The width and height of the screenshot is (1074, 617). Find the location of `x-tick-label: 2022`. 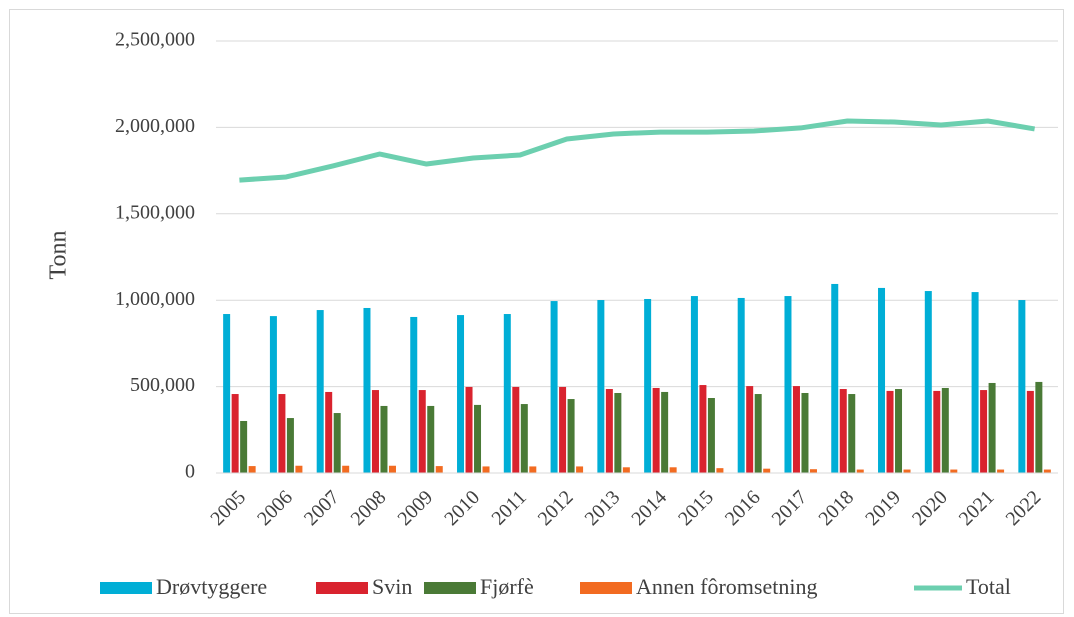

x-tick-label: 2022 is located at coordinates (1024, 508).